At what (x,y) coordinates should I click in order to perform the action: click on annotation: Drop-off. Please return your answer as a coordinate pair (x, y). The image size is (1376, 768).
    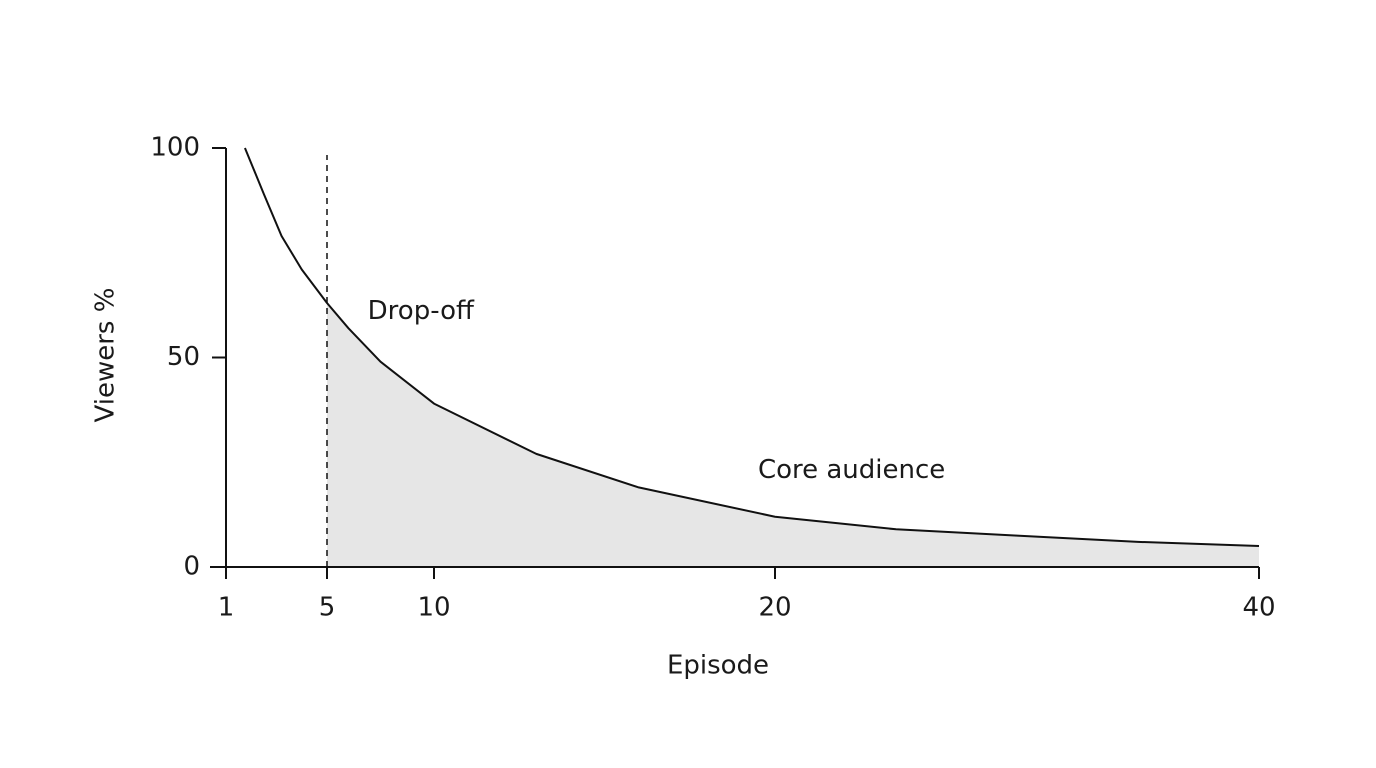
    Looking at the image, I should click on (421, 311).